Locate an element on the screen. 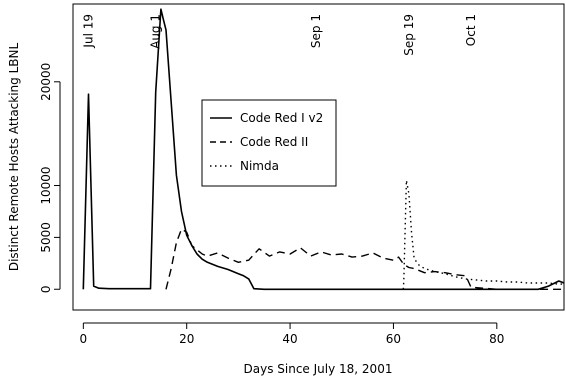  x-tick-label: 0 is located at coordinates (84, 339).